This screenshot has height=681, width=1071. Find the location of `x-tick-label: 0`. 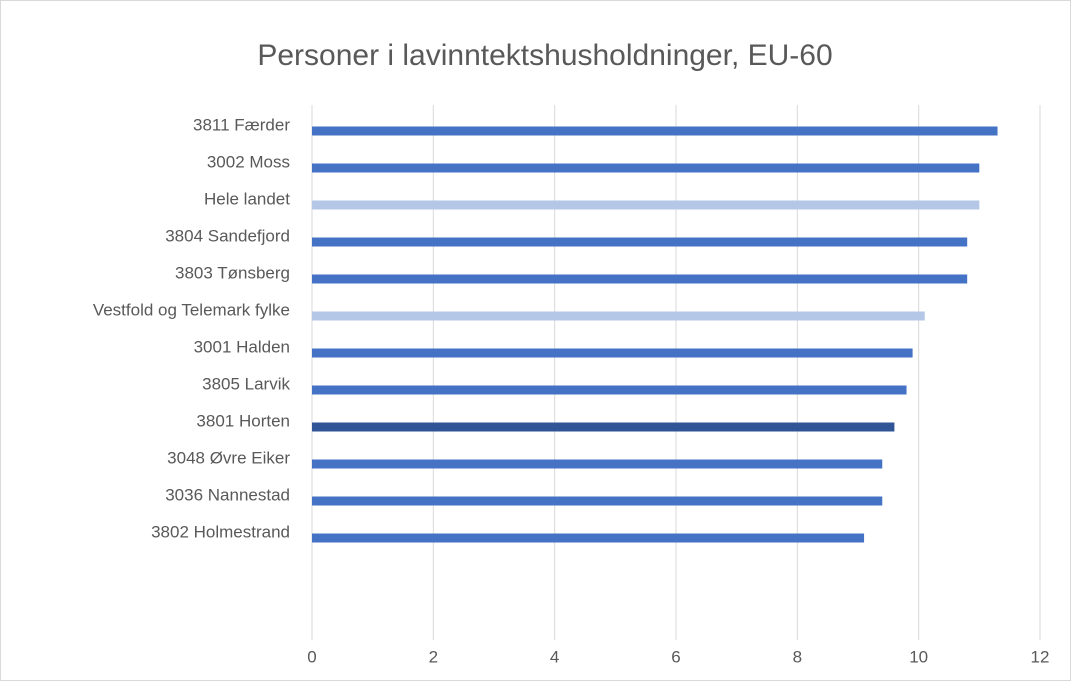

x-tick-label: 0 is located at coordinates (311, 656).